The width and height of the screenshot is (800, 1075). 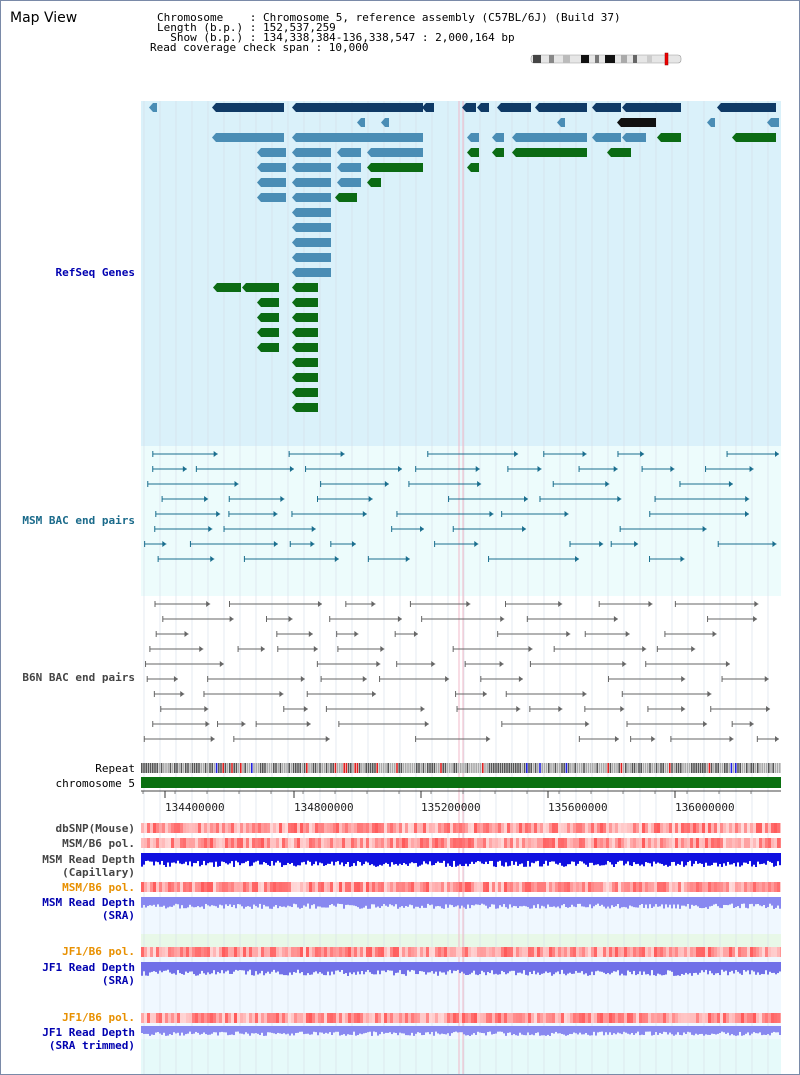 What do you see at coordinates (78, 677) in the screenshot?
I see `track-label-b6n-bac: B6N BAC end pairs` at bounding box center [78, 677].